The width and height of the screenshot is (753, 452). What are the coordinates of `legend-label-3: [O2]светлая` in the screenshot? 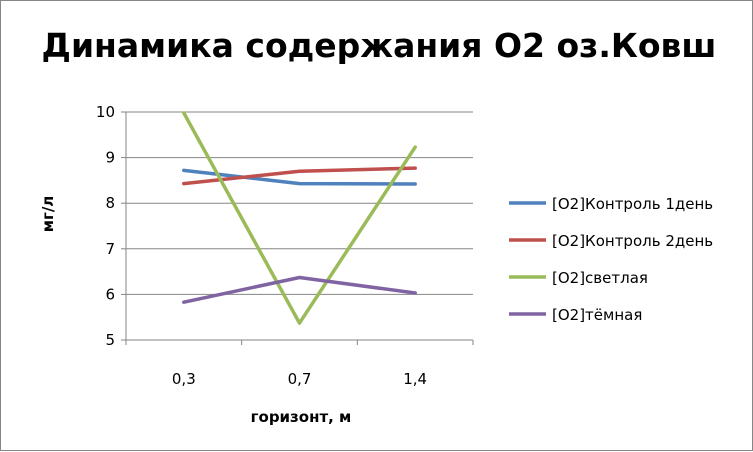 It's located at (600, 278).